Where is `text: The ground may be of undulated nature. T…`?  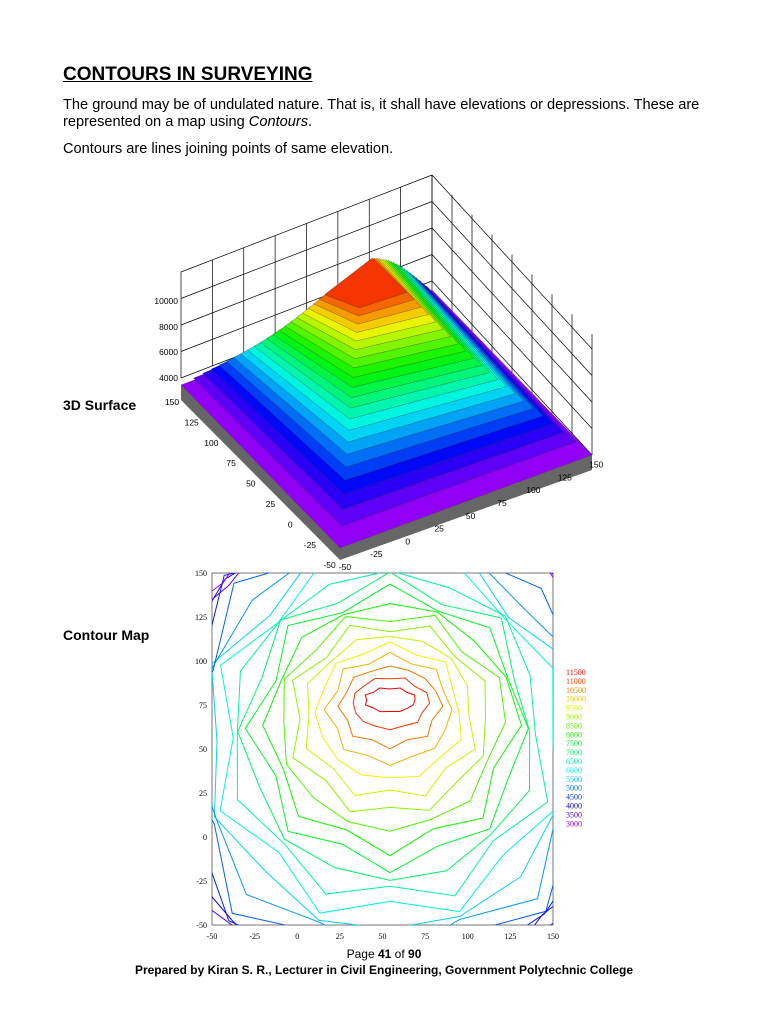
text: The ground may be of undulated nature. T… is located at coordinates (381, 113).